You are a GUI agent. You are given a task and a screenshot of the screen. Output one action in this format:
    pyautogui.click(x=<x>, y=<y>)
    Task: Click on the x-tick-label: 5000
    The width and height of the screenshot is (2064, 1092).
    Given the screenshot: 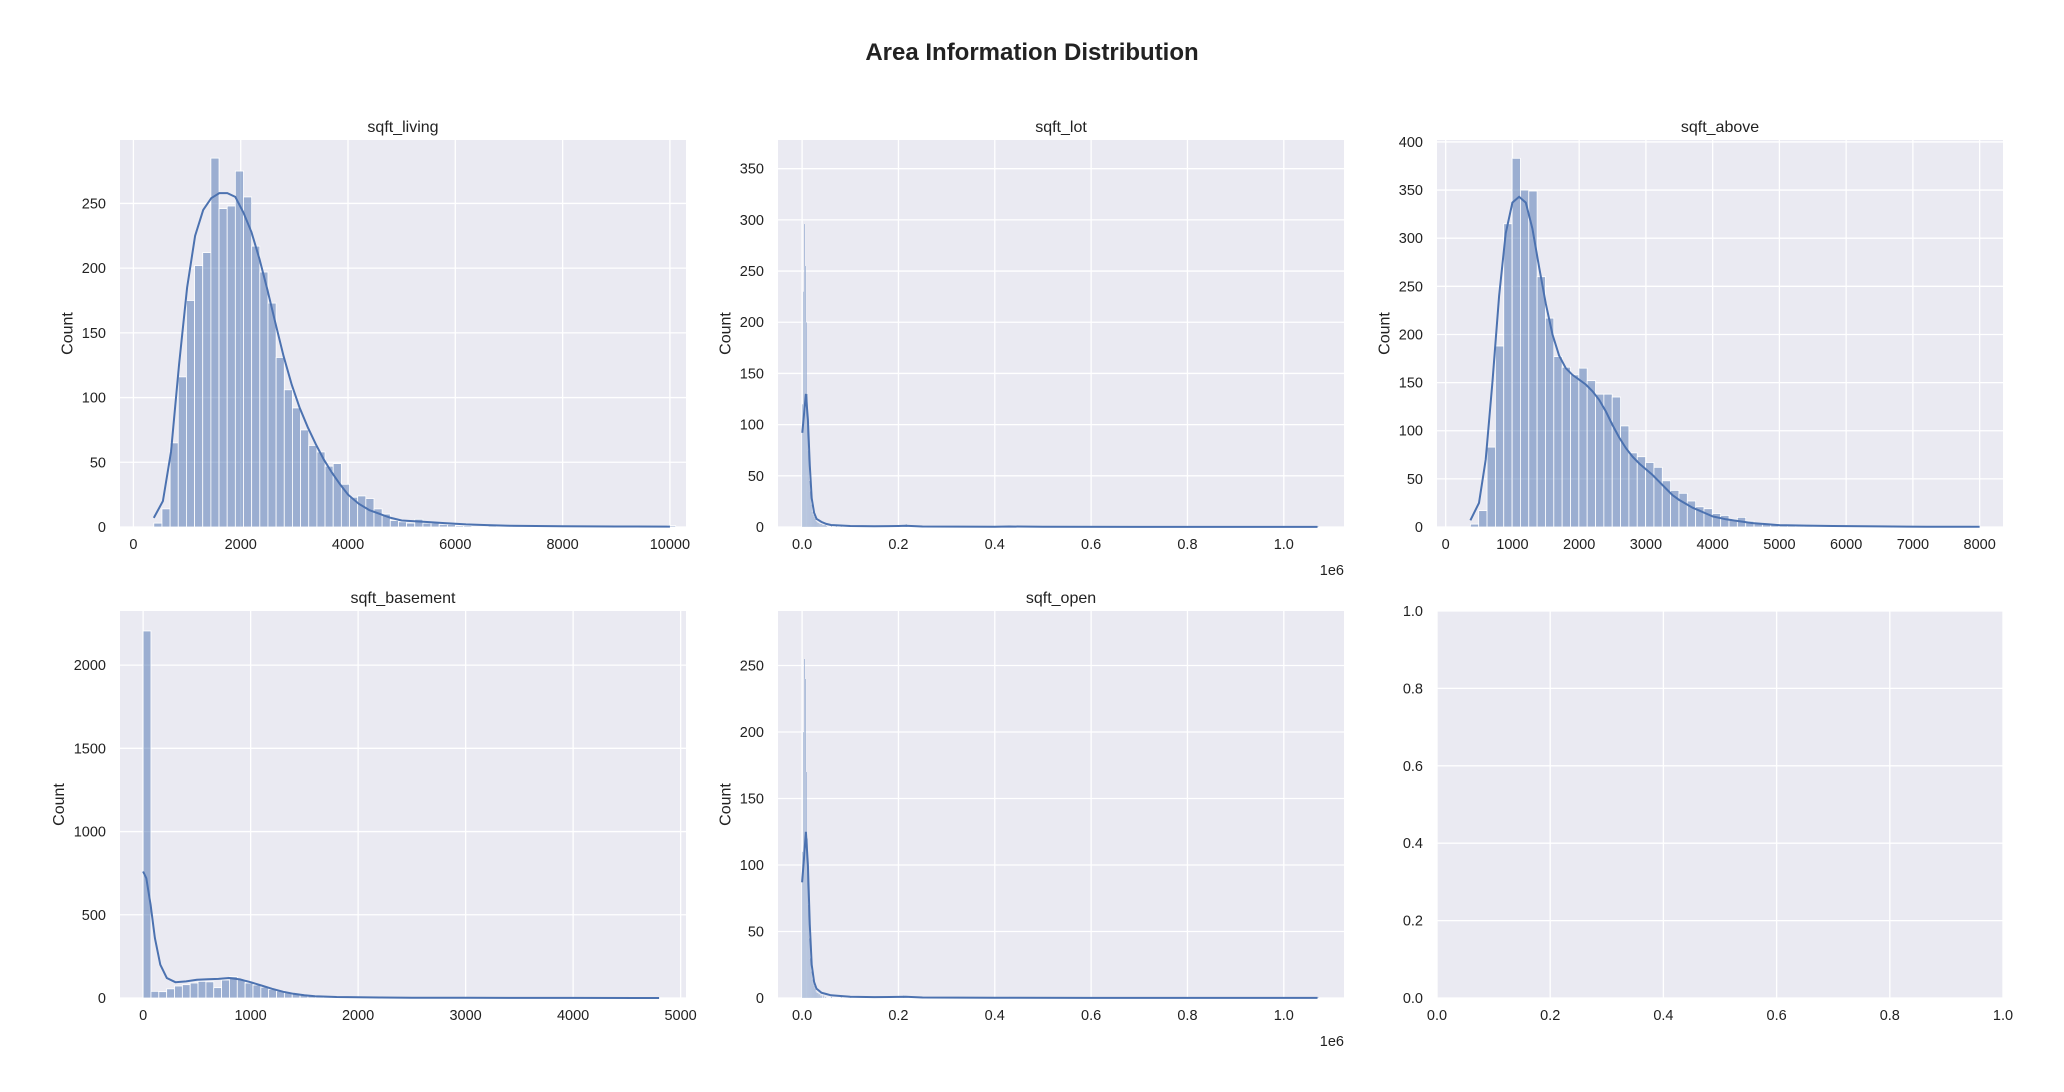 What is the action you would take?
    pyautogui.click(x=680, y=1016)
    